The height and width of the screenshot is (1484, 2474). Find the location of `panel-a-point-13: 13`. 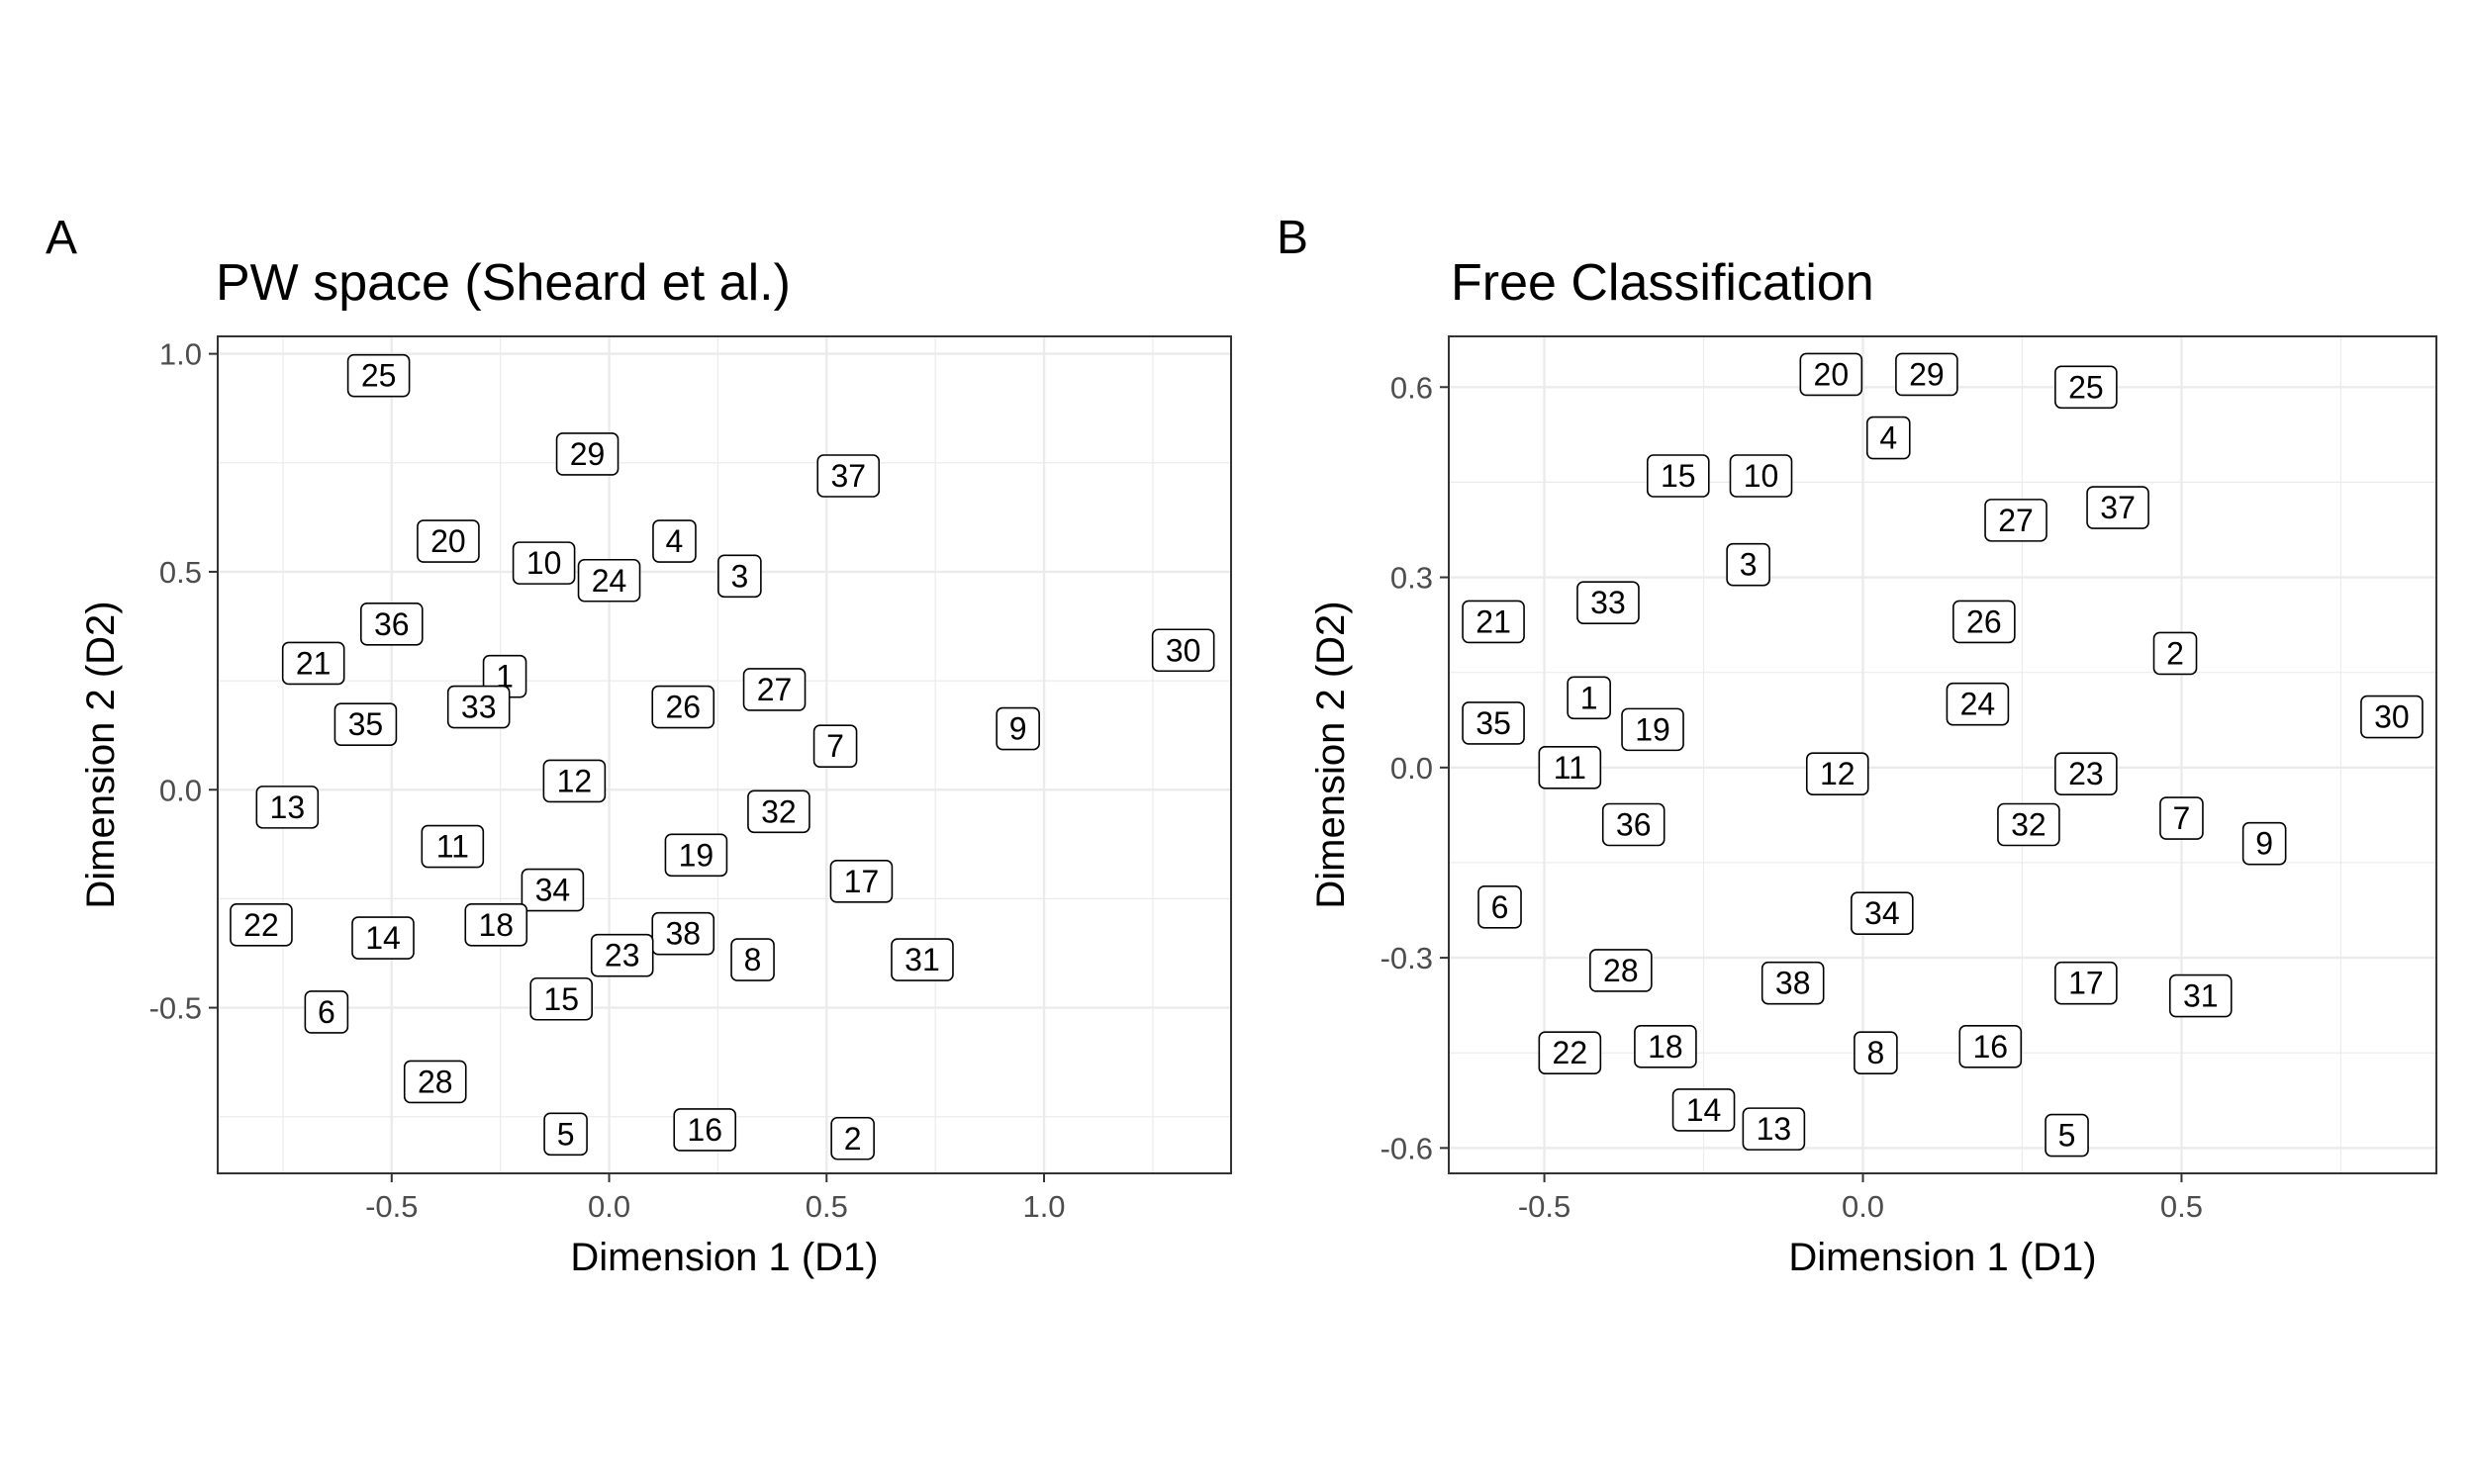

panel-a-point-13: 13 is located at coordinates (288, 807).